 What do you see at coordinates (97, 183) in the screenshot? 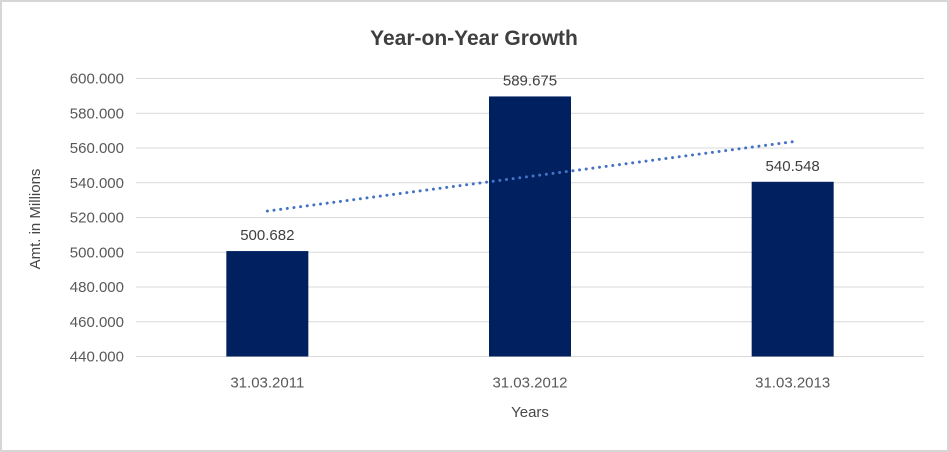
I see `y-tick-label: 540.000` at bounding box center [97, 183].